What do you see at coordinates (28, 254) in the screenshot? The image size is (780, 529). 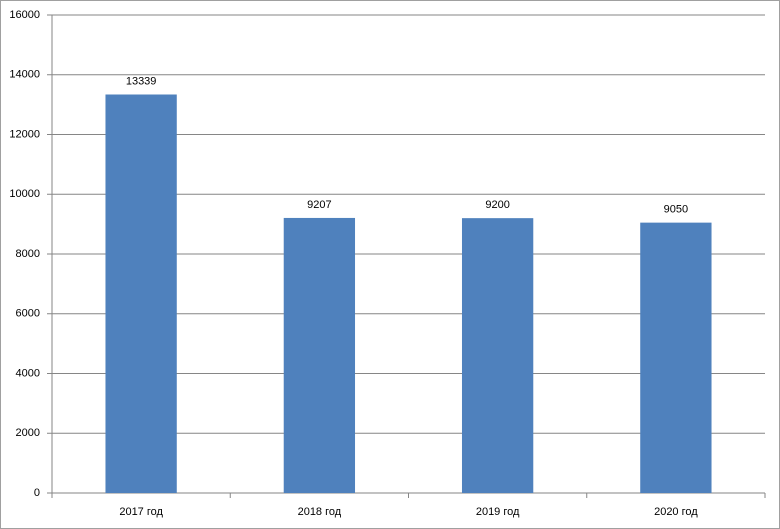 I see `y-tick-label: 8000` at bounding box center [28, 254].